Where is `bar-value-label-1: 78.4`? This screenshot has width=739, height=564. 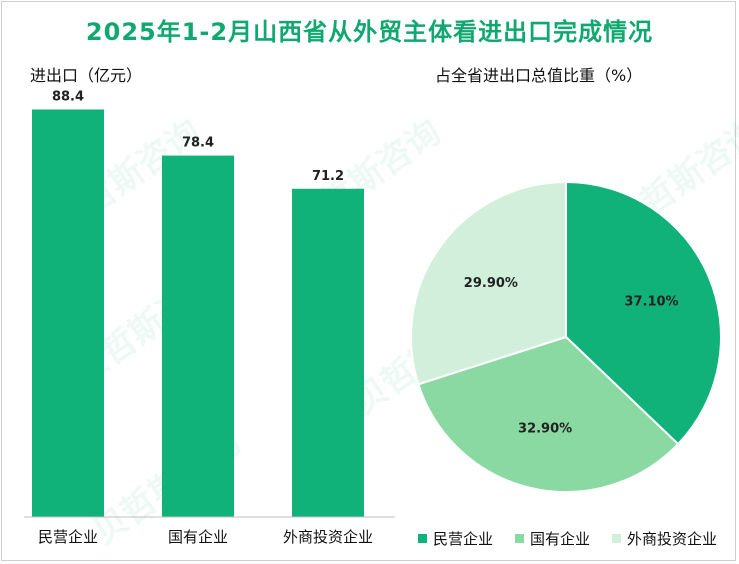 bar-value-label-1: 78.4 is located at coordinates (198, 143).